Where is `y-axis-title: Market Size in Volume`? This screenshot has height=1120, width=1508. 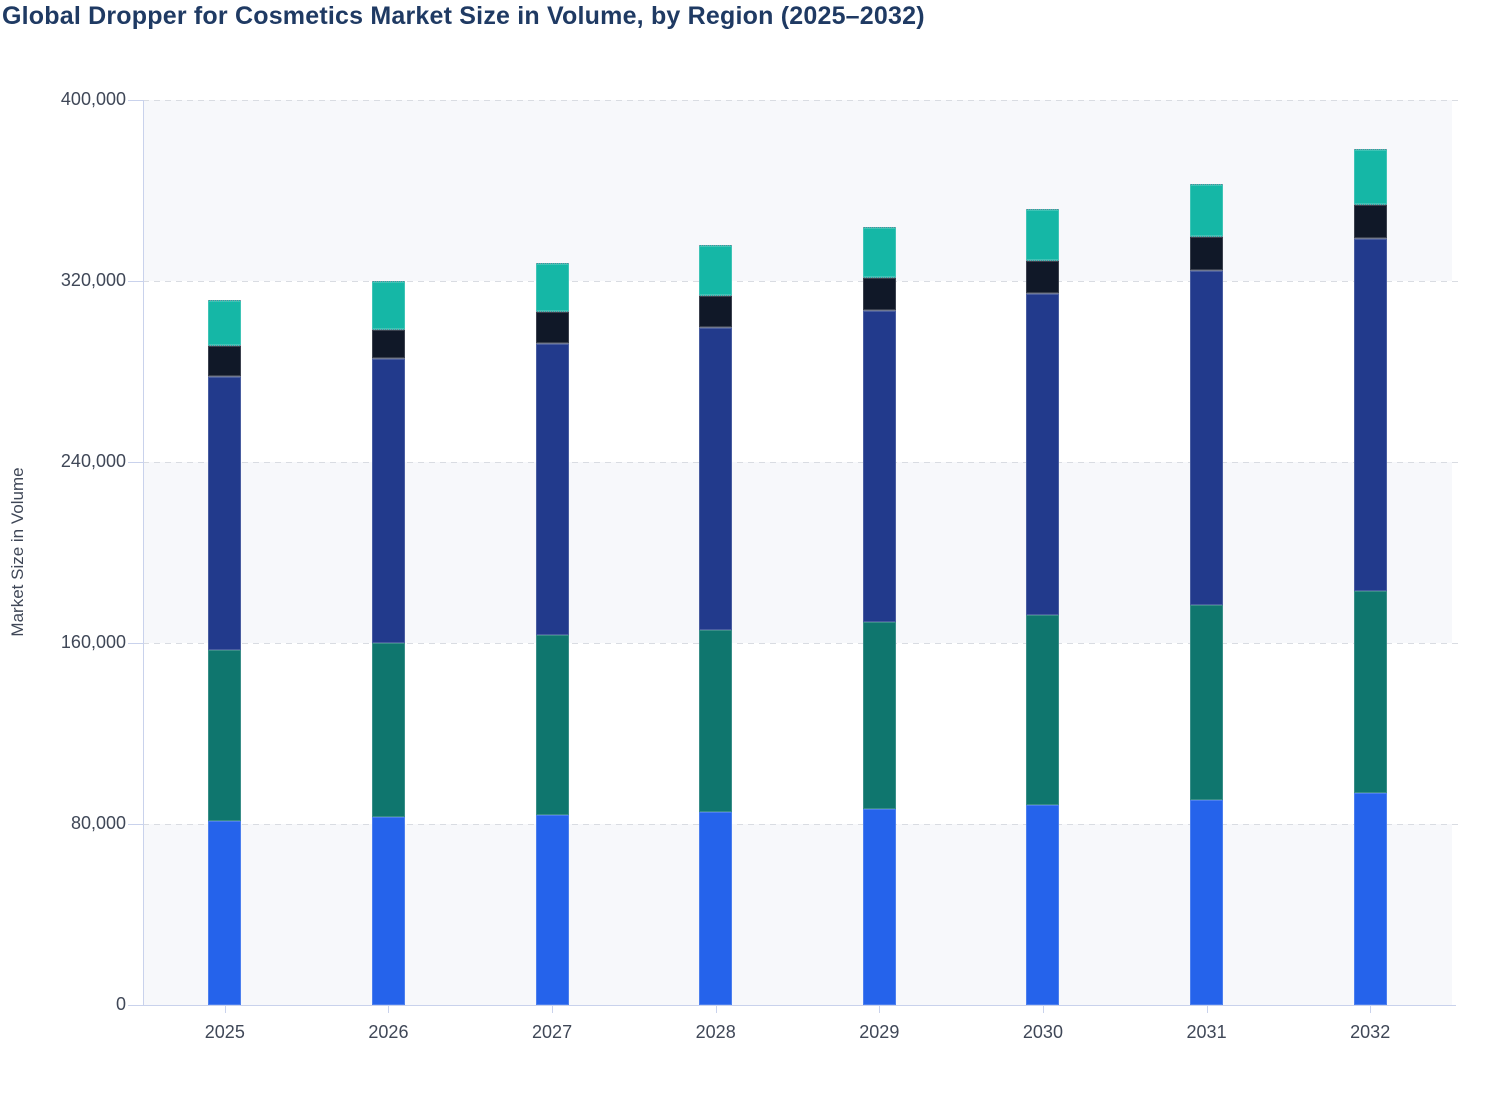
y-axis-title: Market Size in Volume is located at coordinates (17, 552).